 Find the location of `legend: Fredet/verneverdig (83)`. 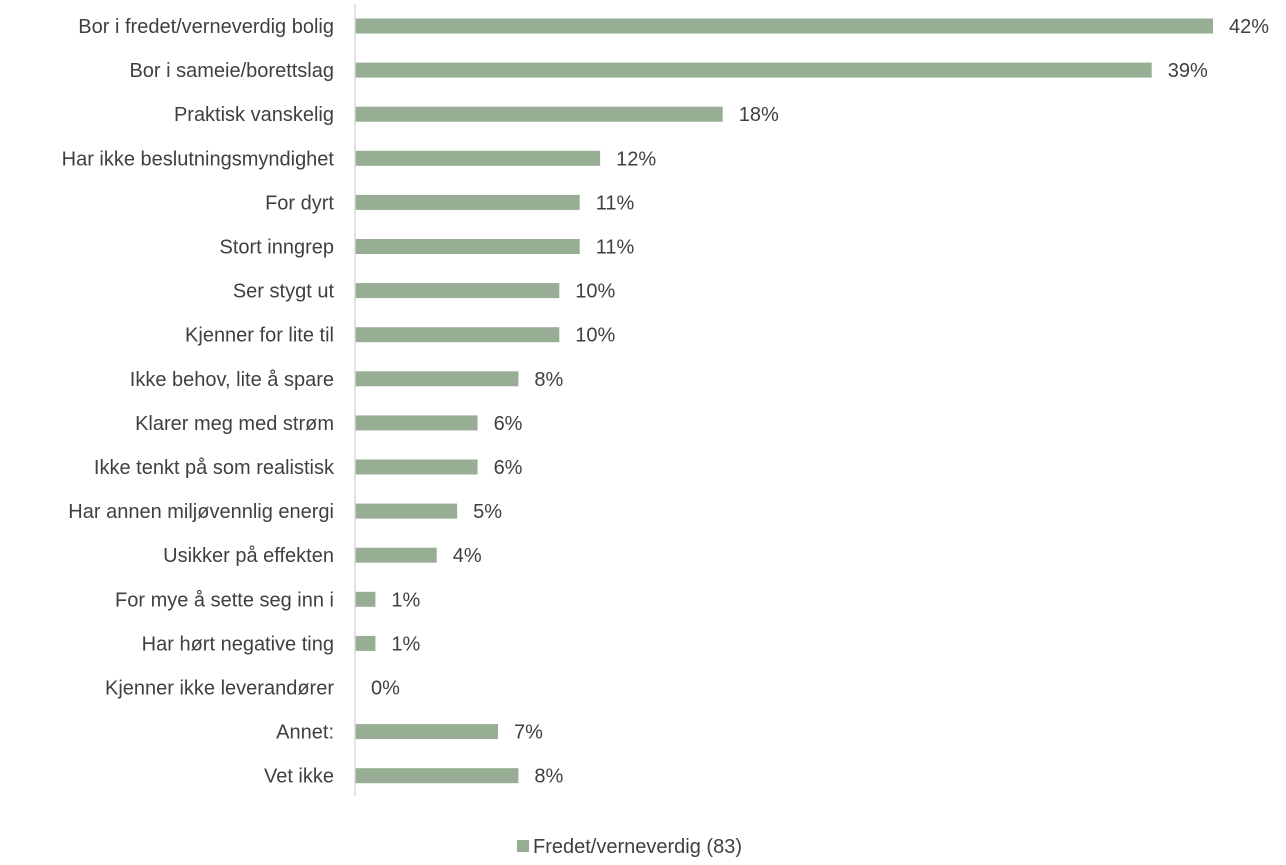

legend: Fredet/verneverdig (83) is located at coordinates (629, 847).